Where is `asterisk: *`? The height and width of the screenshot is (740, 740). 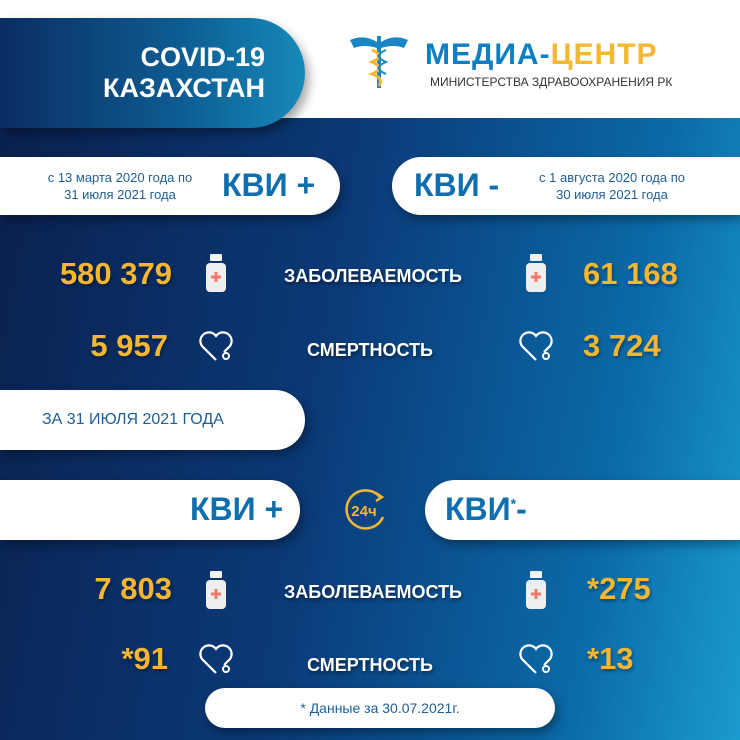 asterisk: * is located at coordinates (513, 503).